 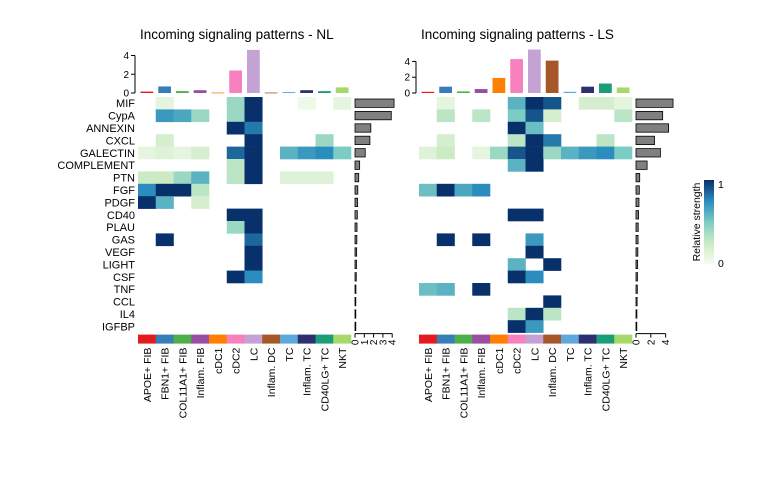 I want to click on legend-color-bar, so click(x=709, y=222).